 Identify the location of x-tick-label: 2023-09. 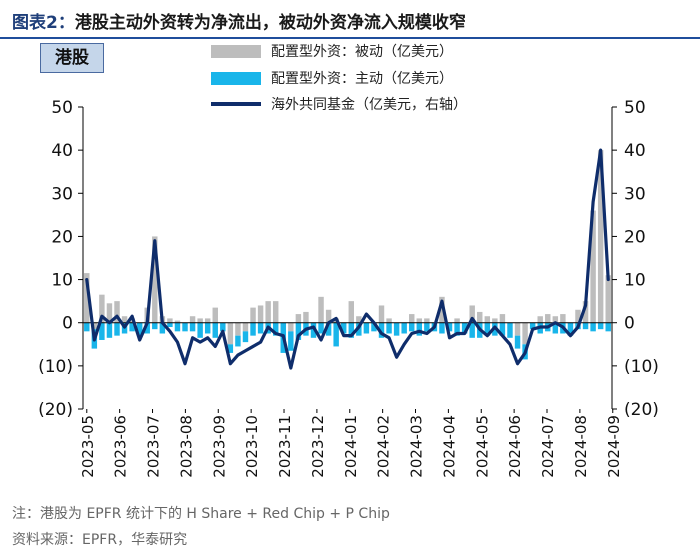
(219, 446).